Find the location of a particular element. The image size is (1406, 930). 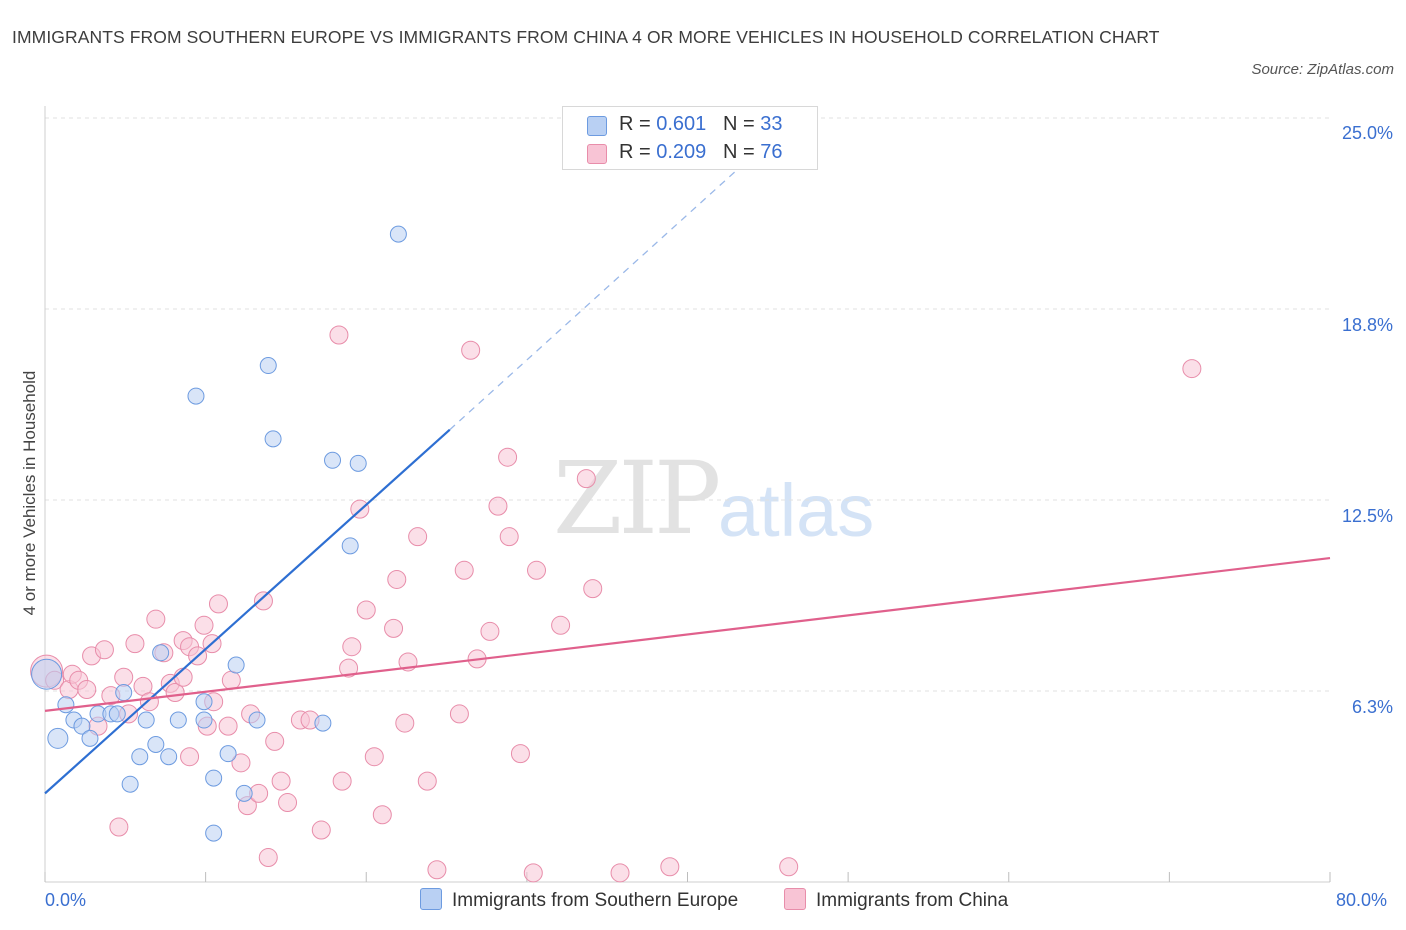

source-label: Source: ZipAtlas.com is located at coordinates (1322, 69).